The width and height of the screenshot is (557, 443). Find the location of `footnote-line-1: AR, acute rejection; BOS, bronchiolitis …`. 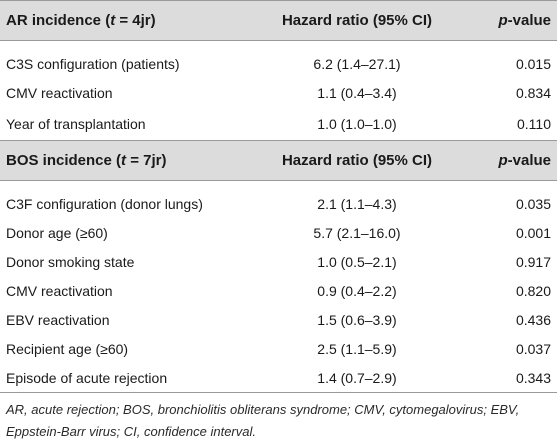

footnote-line-1: AR, acute rejection; BOS, bronchiolitis … is located at coordinates (263, 409).